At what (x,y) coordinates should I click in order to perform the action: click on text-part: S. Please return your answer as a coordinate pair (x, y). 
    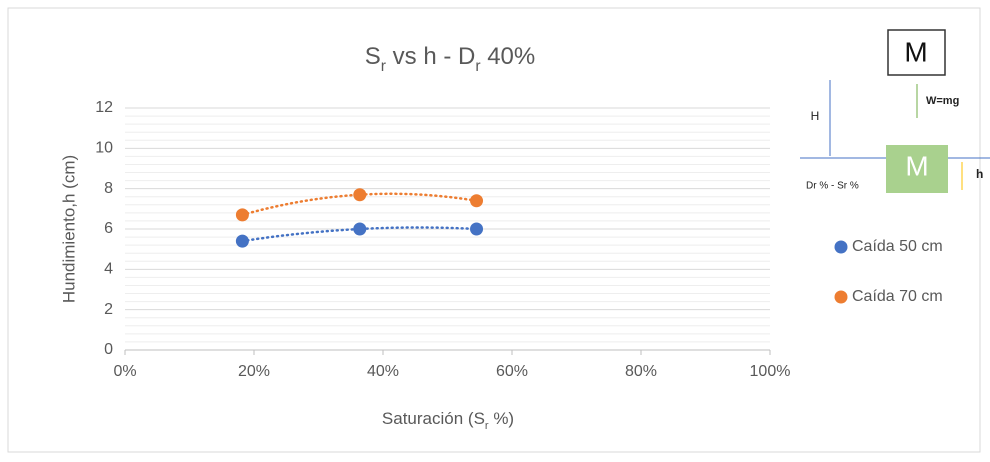
    Looking at the image, I should click on (373, 56).